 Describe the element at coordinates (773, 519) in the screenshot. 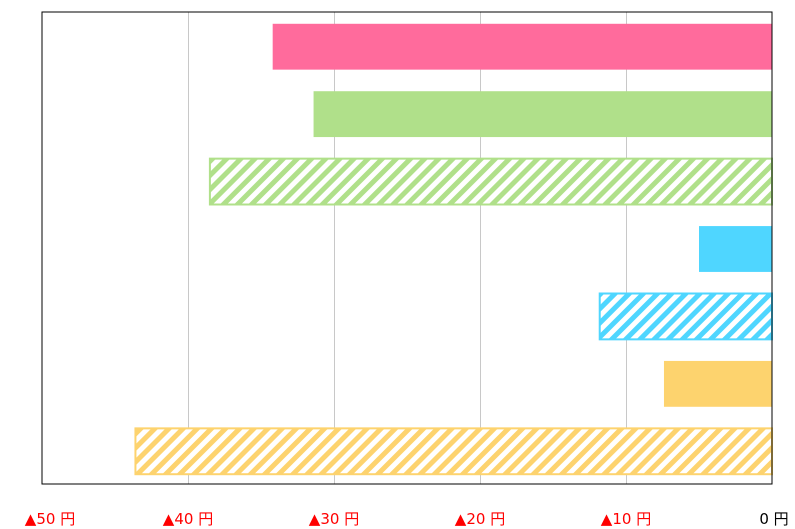

I see `x-tick-label: 0 円` at that location.